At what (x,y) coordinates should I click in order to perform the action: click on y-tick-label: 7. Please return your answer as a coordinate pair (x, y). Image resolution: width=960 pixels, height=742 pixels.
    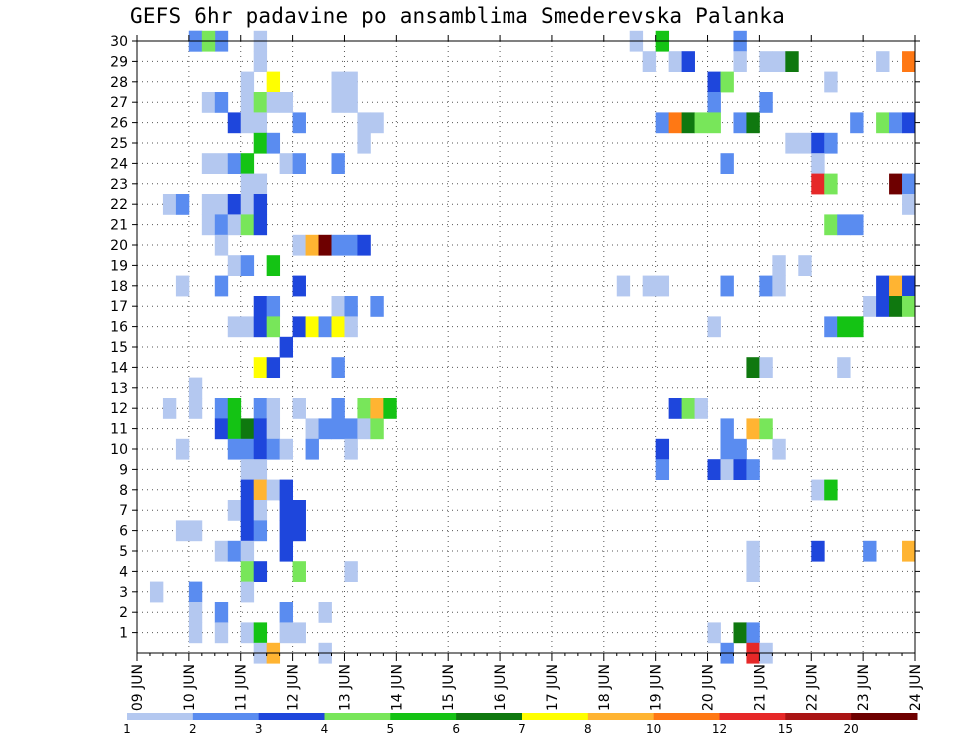
    Looking at the image, I should click on (123, 511).